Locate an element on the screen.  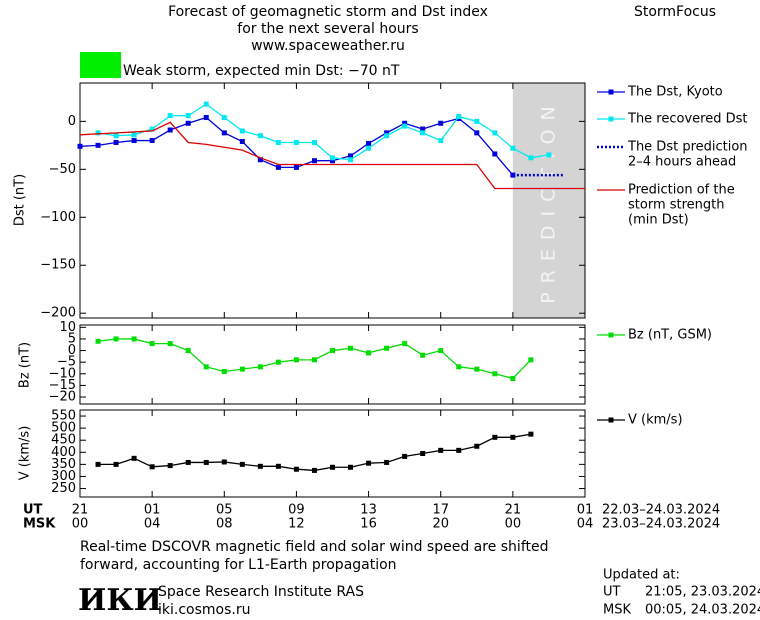
y-tick-label: 5 is located at coordinates (72, 338).